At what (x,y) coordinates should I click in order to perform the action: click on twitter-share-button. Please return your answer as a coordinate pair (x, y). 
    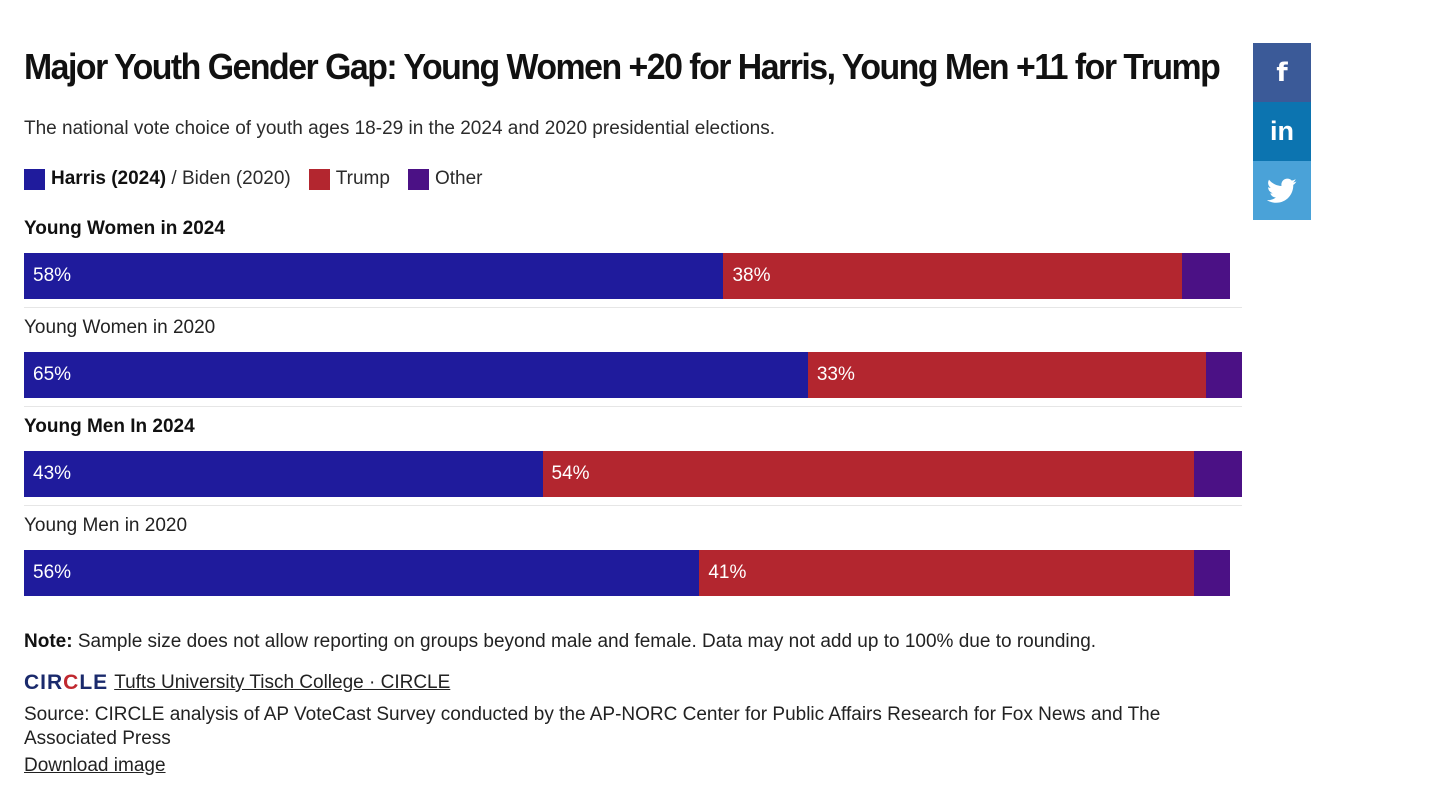
    Looking at the image, I should click on (1282, 190).